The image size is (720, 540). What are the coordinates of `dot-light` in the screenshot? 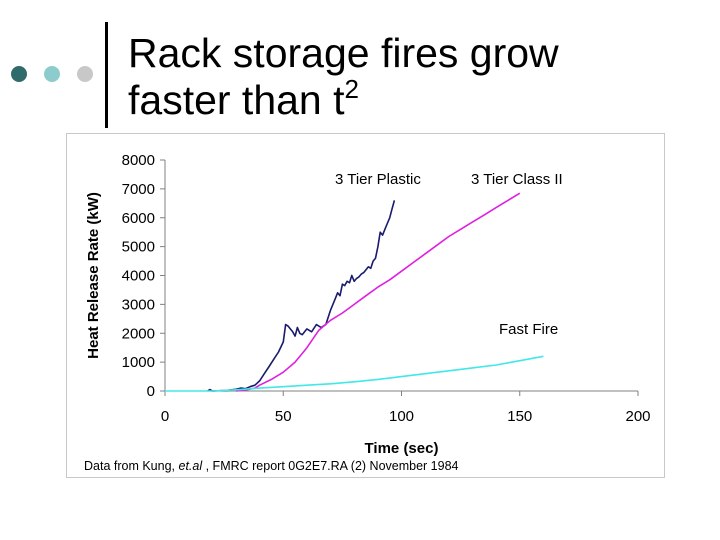 It's located at (52, 74).